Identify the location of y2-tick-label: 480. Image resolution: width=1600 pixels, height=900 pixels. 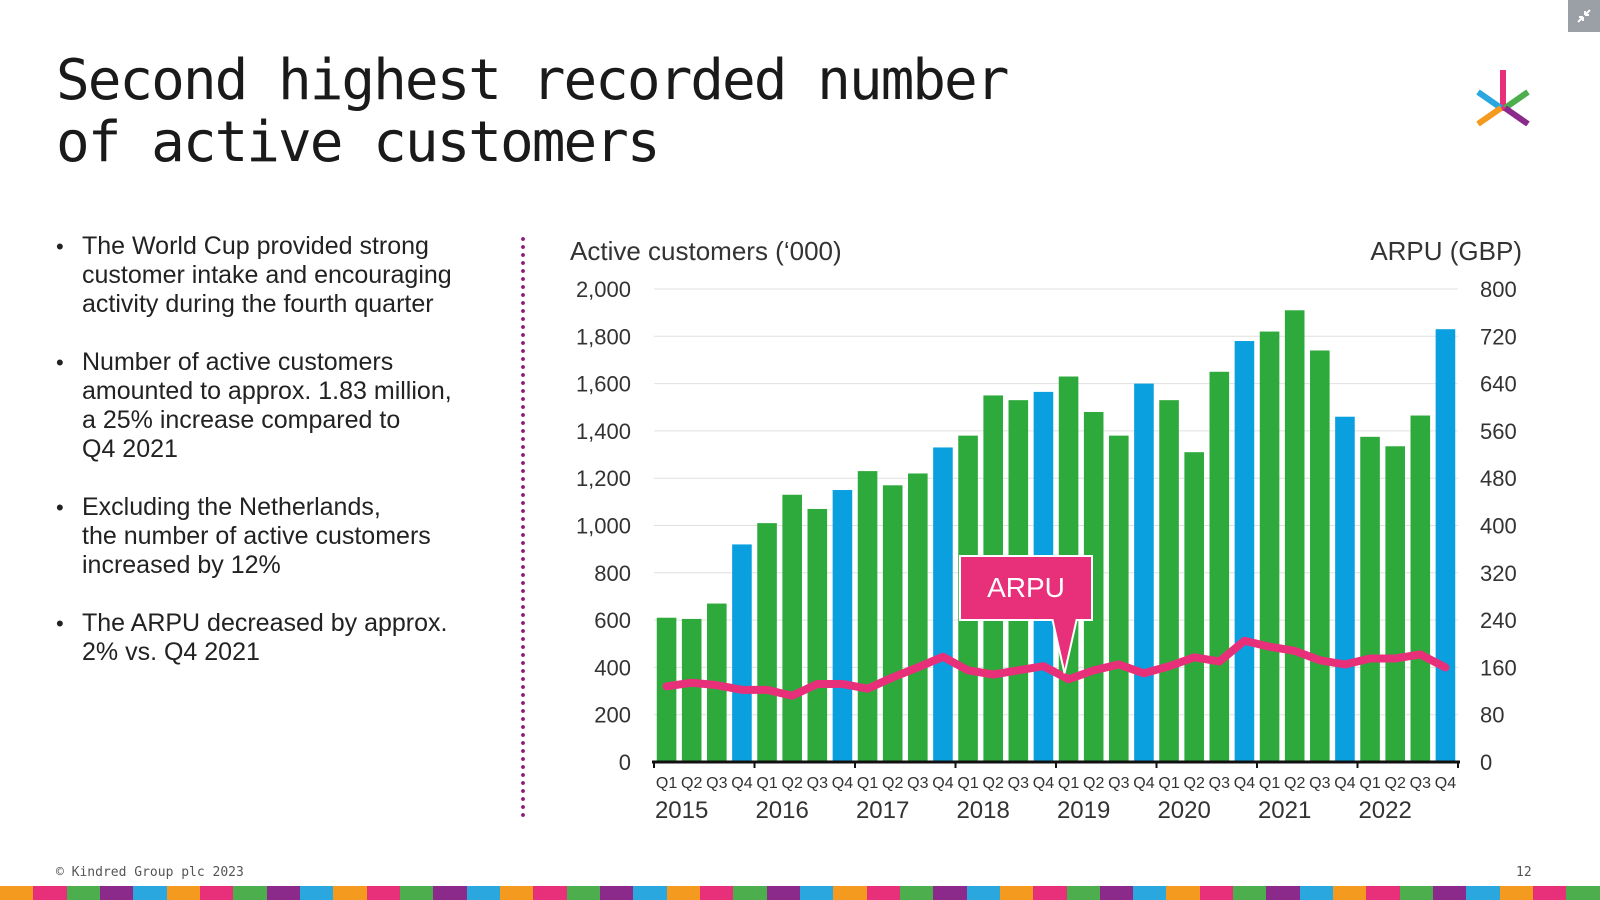
(1498, 478).